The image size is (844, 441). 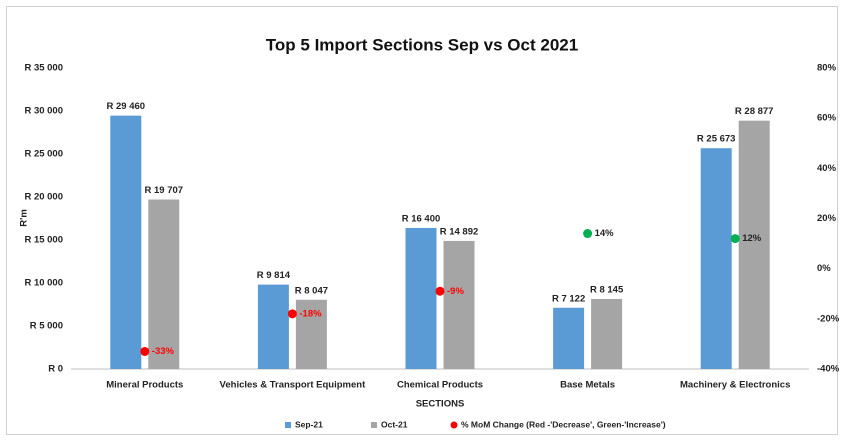 I want to click on chart-title: Top 5 Import Sections Sep vs Oct 2021, so click(x=422, y=44).